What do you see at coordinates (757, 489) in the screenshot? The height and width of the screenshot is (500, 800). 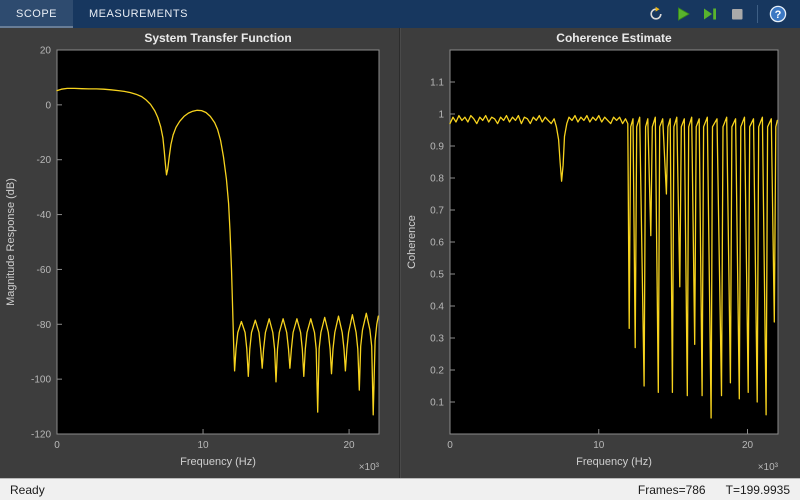 I see `status-time: T=199.9935` at bounding box center [757, 489].